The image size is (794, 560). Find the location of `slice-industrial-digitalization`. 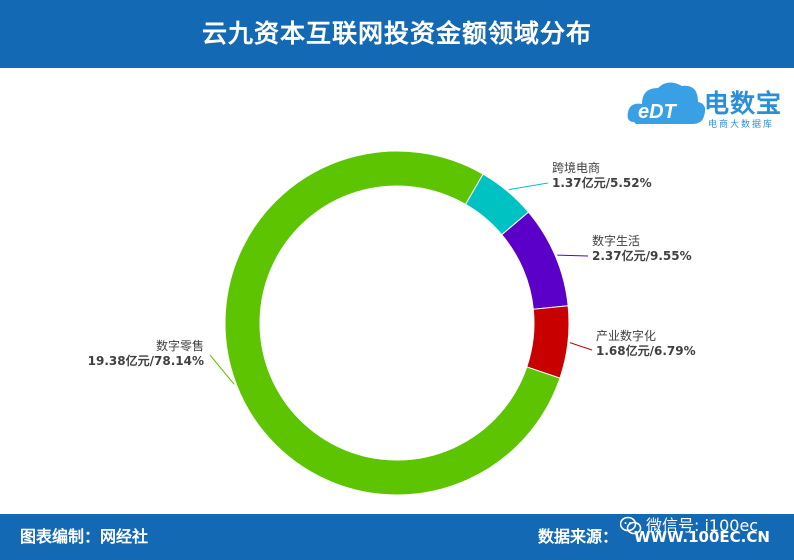

slice-industrial-digitalization is located at coordinates (548, 342).